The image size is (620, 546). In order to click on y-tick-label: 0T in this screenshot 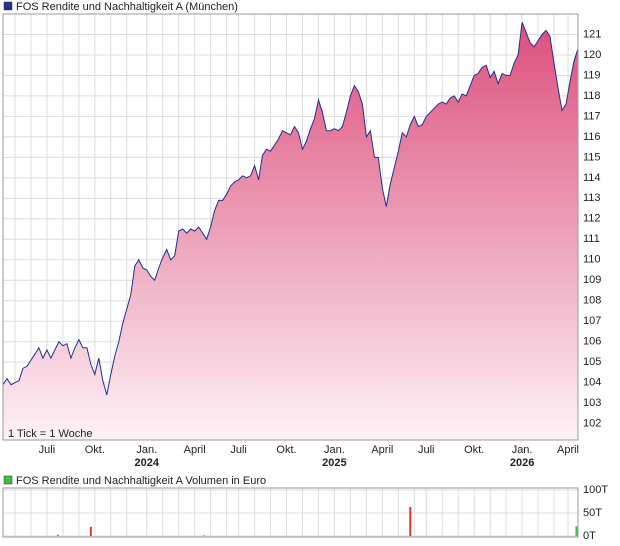, I will do `click(589, 536)`.